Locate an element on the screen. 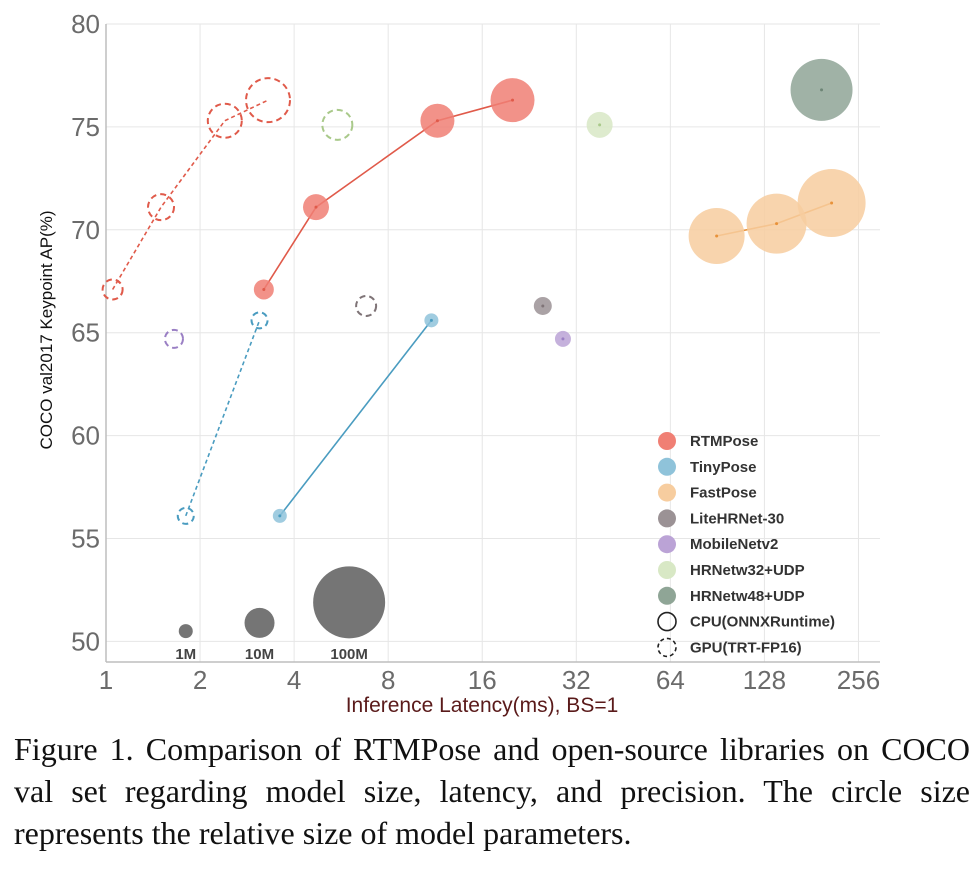  x-tick-label: 4 is located at coordinates (294, 680).